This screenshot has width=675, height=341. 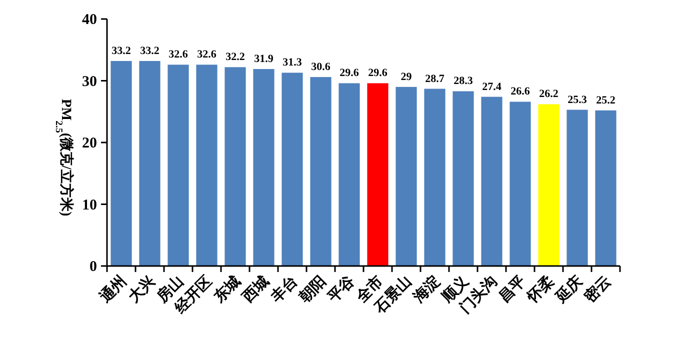 What do you see at coordinates (606, 100) in the screenshot?
I see `data-label: 25.2` at bounding box center [606, 100].